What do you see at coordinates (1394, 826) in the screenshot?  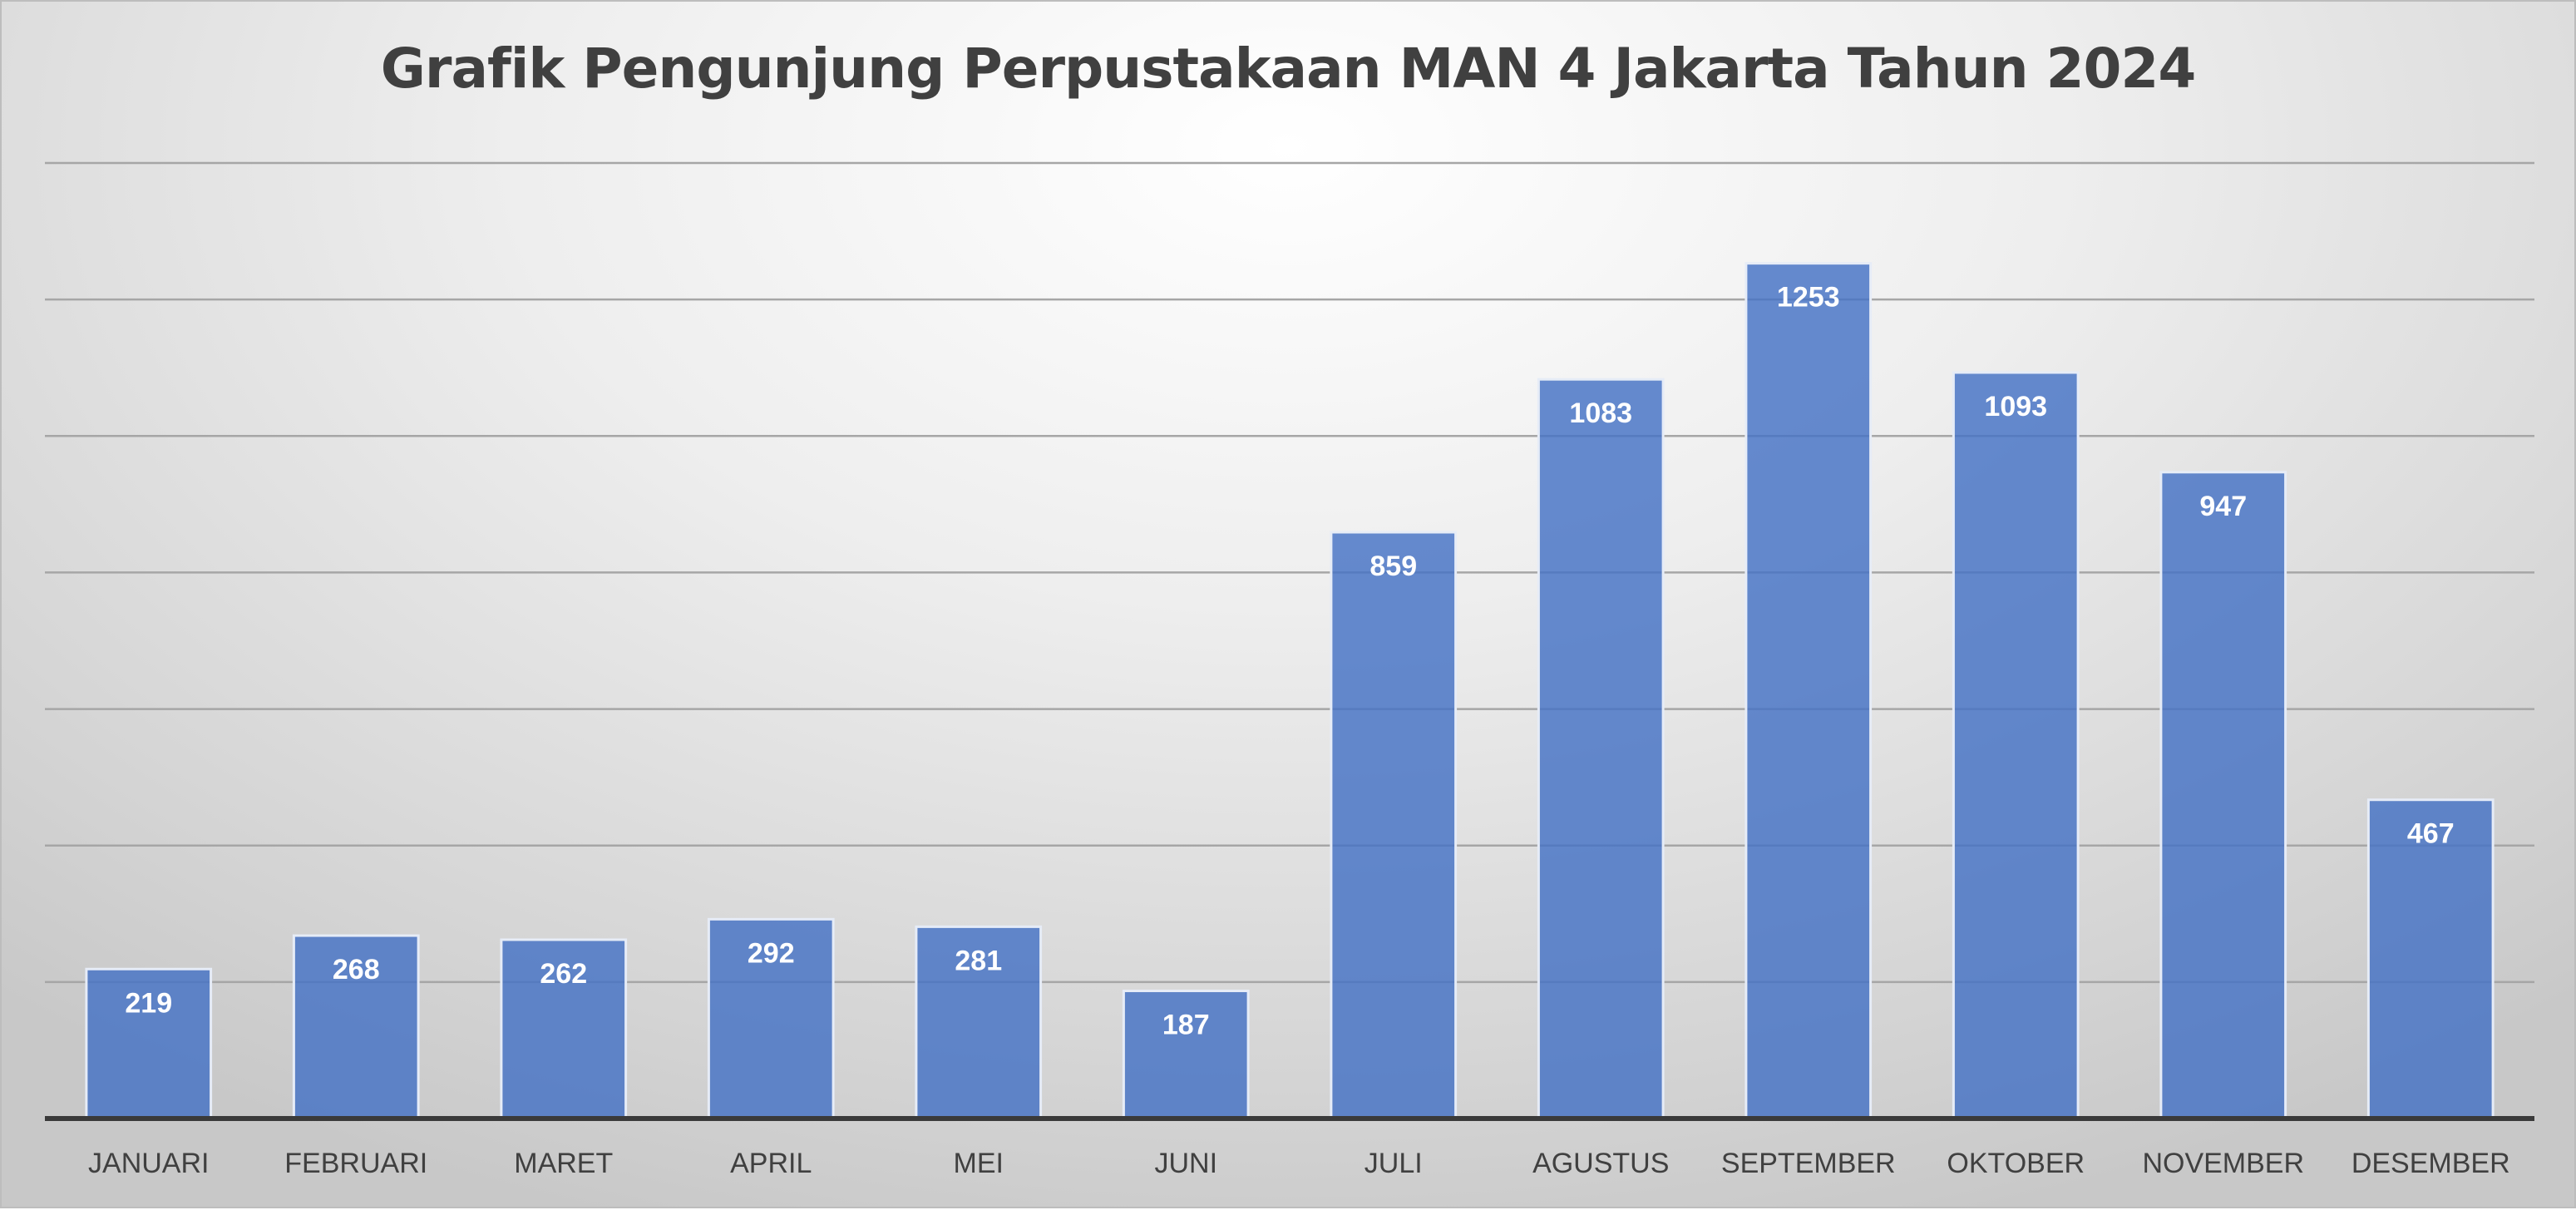 I see `bar-juli` at bounding box center [1394, 826].